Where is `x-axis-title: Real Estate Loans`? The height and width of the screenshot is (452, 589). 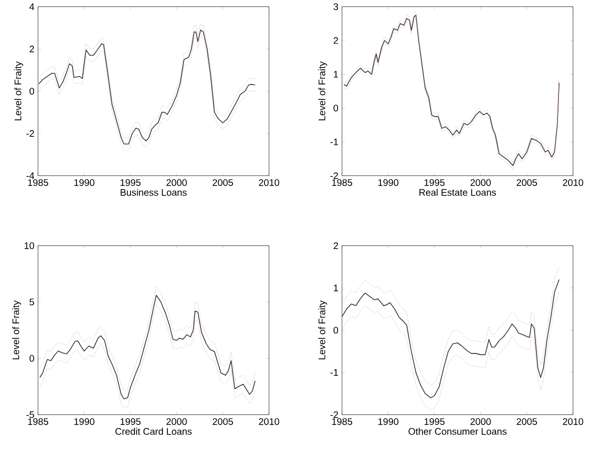
x-axis-title: Real Estate Loans is located at coordinates (457, 192).